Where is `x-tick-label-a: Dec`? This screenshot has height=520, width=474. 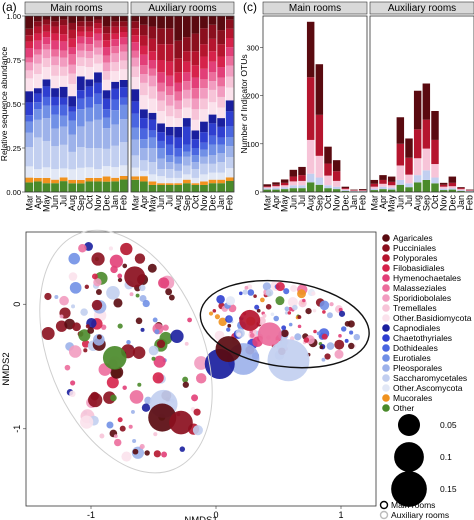 x-tick-label-a: Dec is located at coordinates (107, 203).